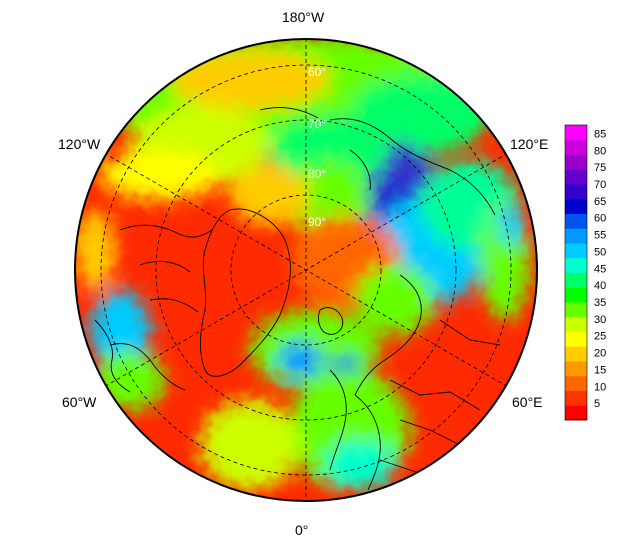 The height and width of the screenshot is (552, 625). I want to click on scandinavia-coast, so click(355, 430).